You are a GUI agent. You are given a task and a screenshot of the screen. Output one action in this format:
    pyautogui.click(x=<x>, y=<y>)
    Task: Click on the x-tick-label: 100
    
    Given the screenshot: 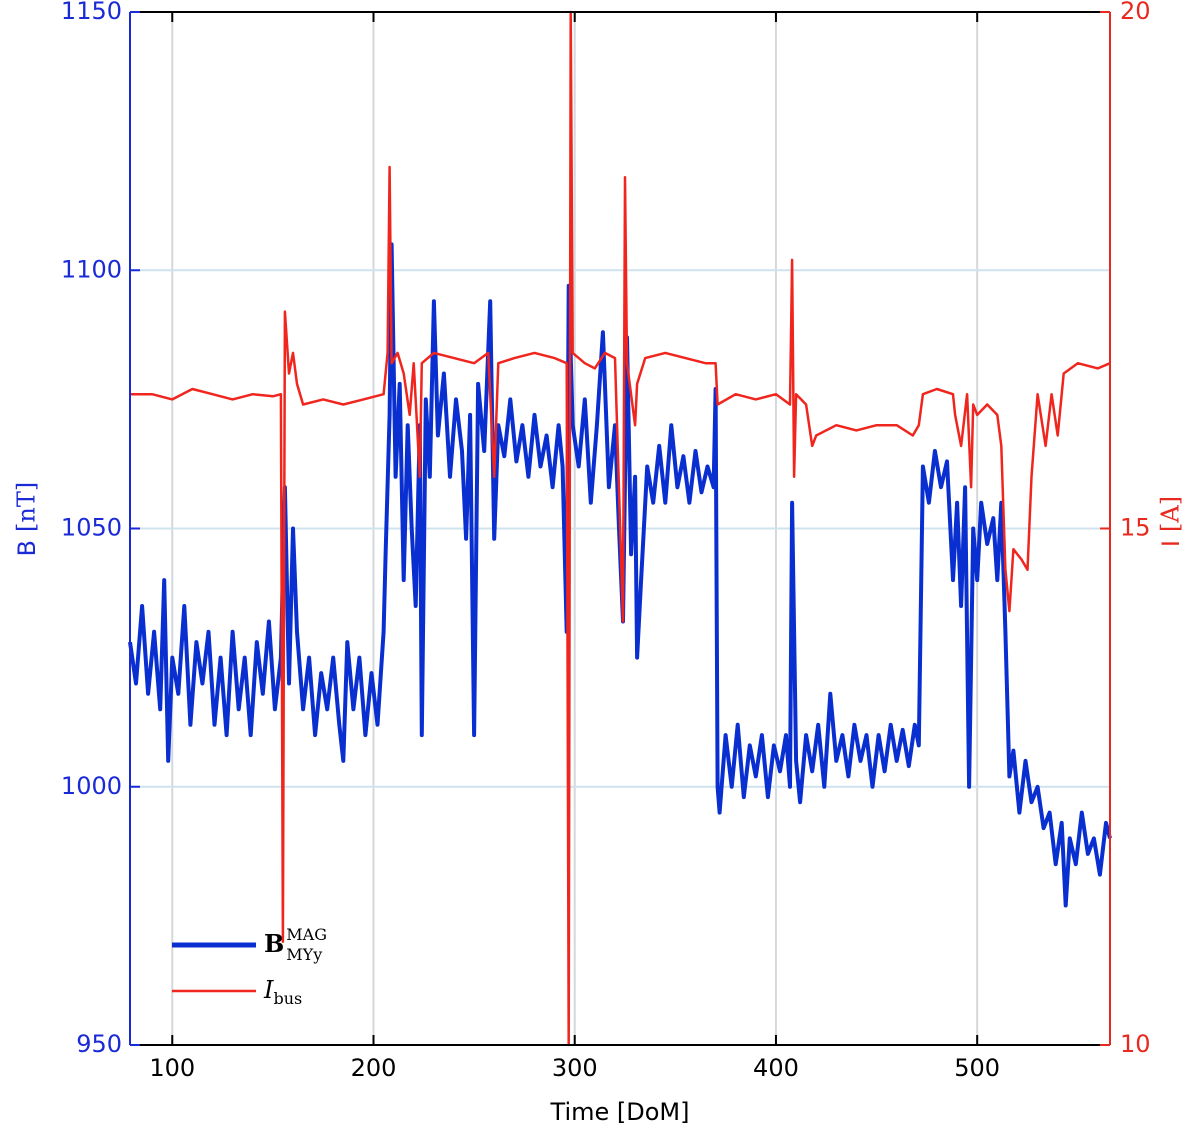 What is the action you would take?
    pyautogui.click(x=172, y=1068)
    